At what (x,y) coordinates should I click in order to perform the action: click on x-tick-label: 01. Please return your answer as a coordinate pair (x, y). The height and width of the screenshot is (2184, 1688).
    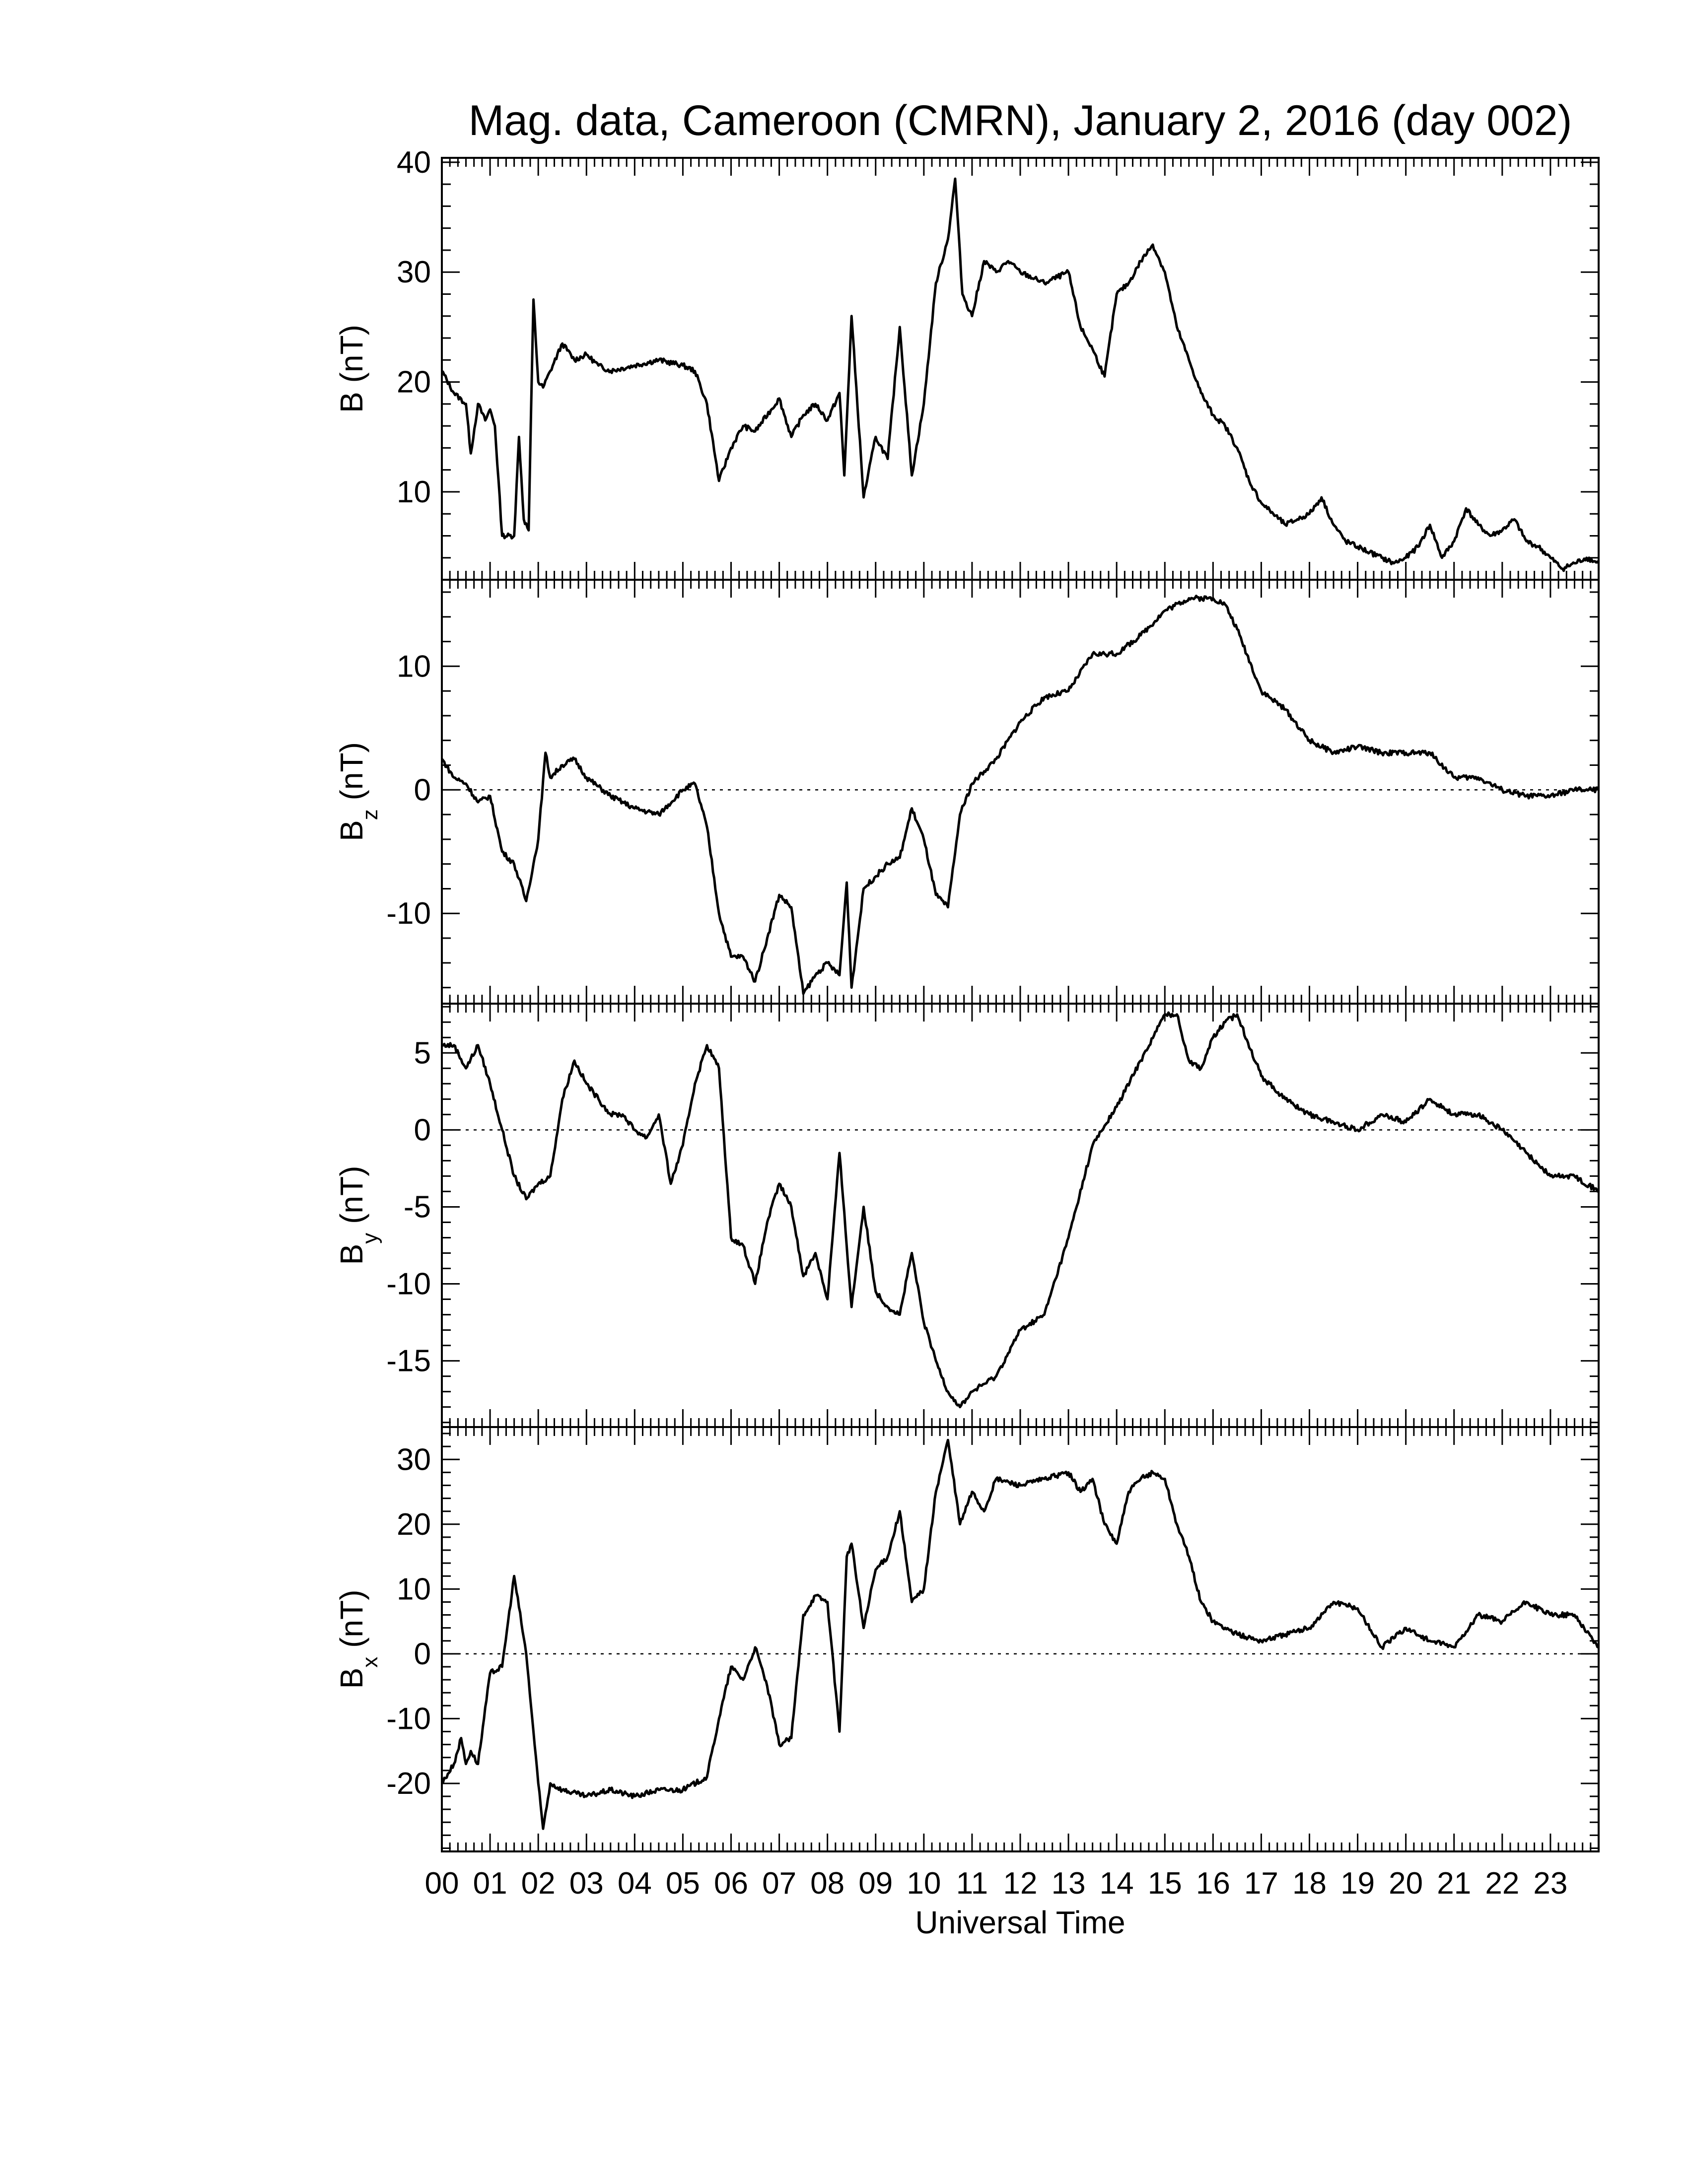
    Looking at the image, I should click on (490, 1883).